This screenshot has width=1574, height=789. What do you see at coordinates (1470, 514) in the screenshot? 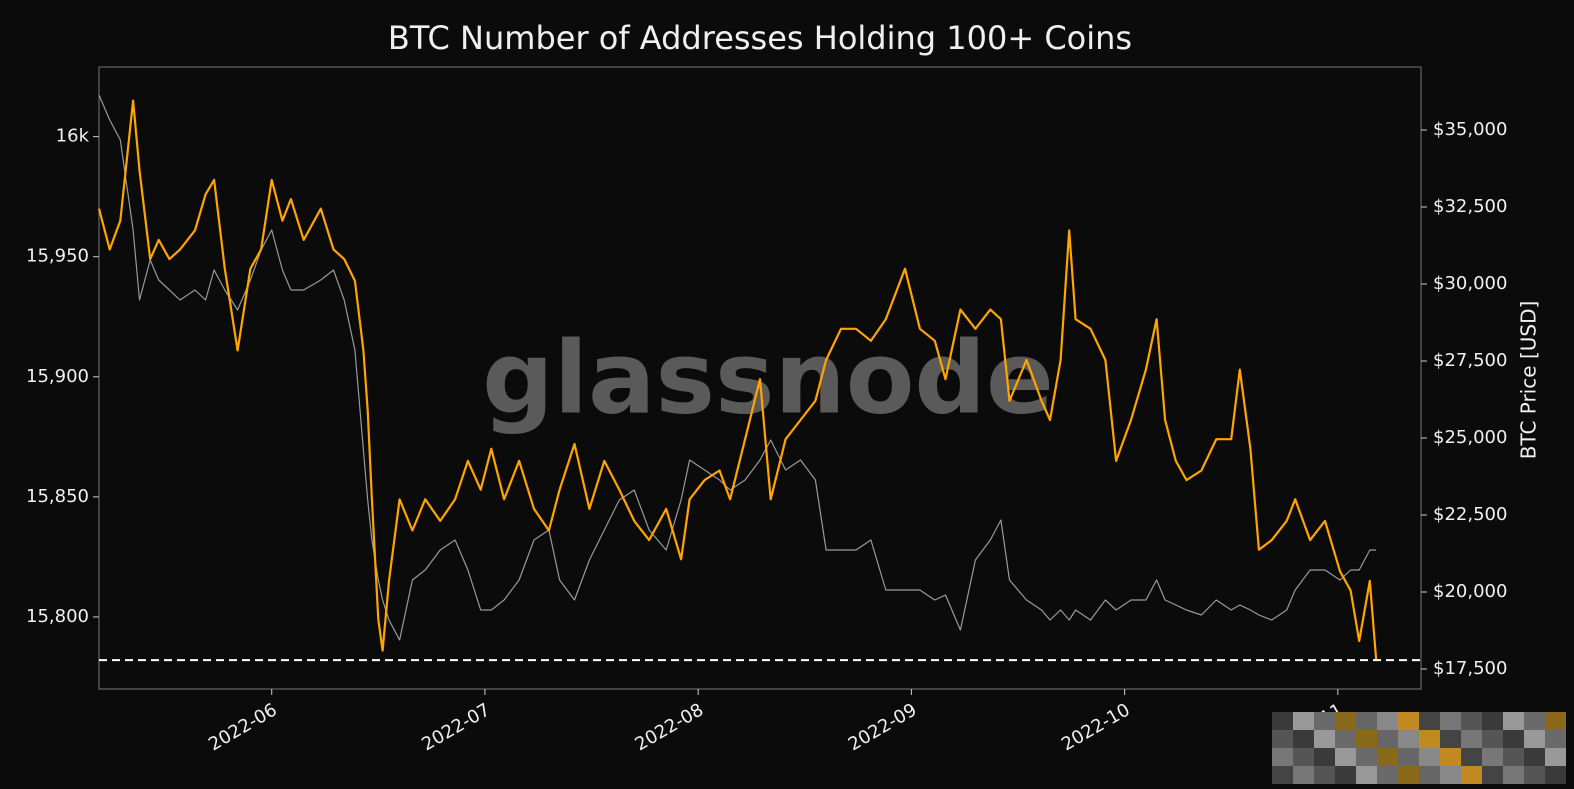
I see `y2-tick-label: $22,500` at bounding box center [1470, 514].